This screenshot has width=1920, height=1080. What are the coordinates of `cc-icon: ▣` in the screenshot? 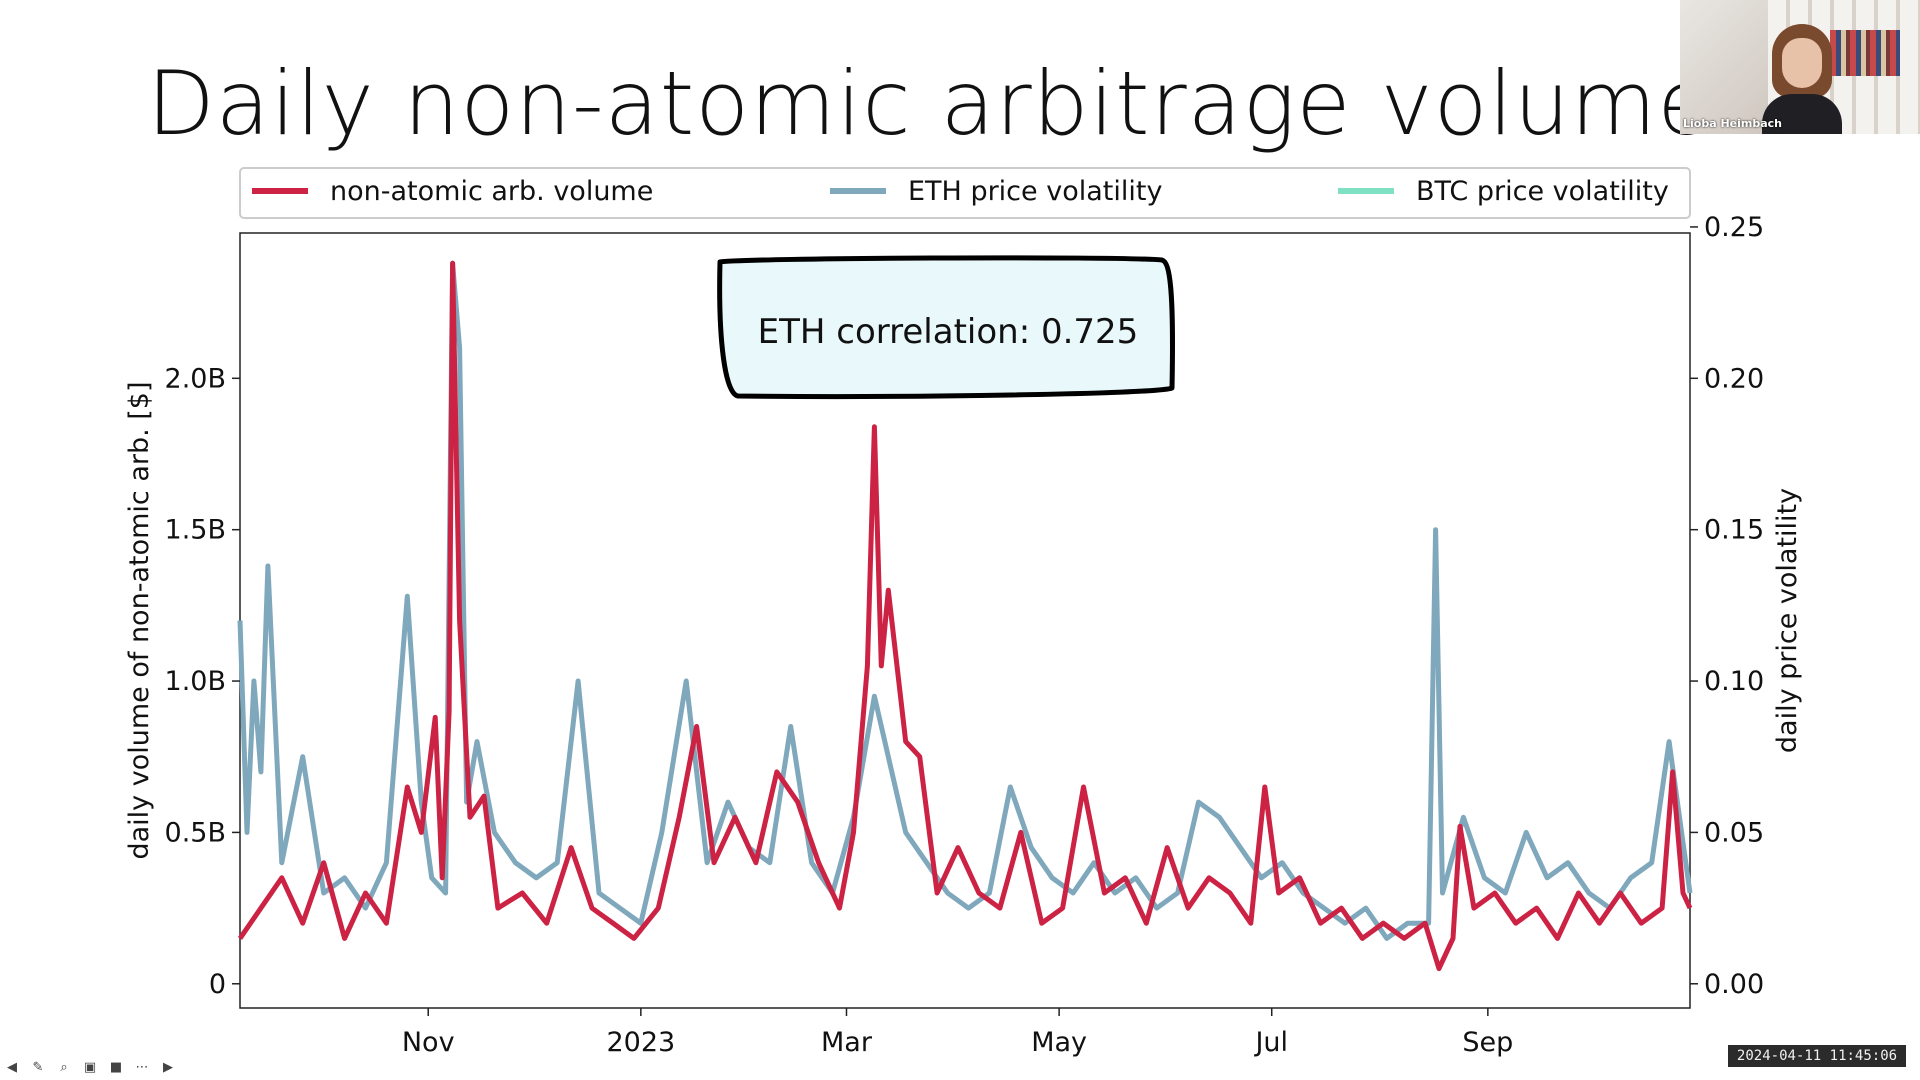 It's located at (90, 1067).